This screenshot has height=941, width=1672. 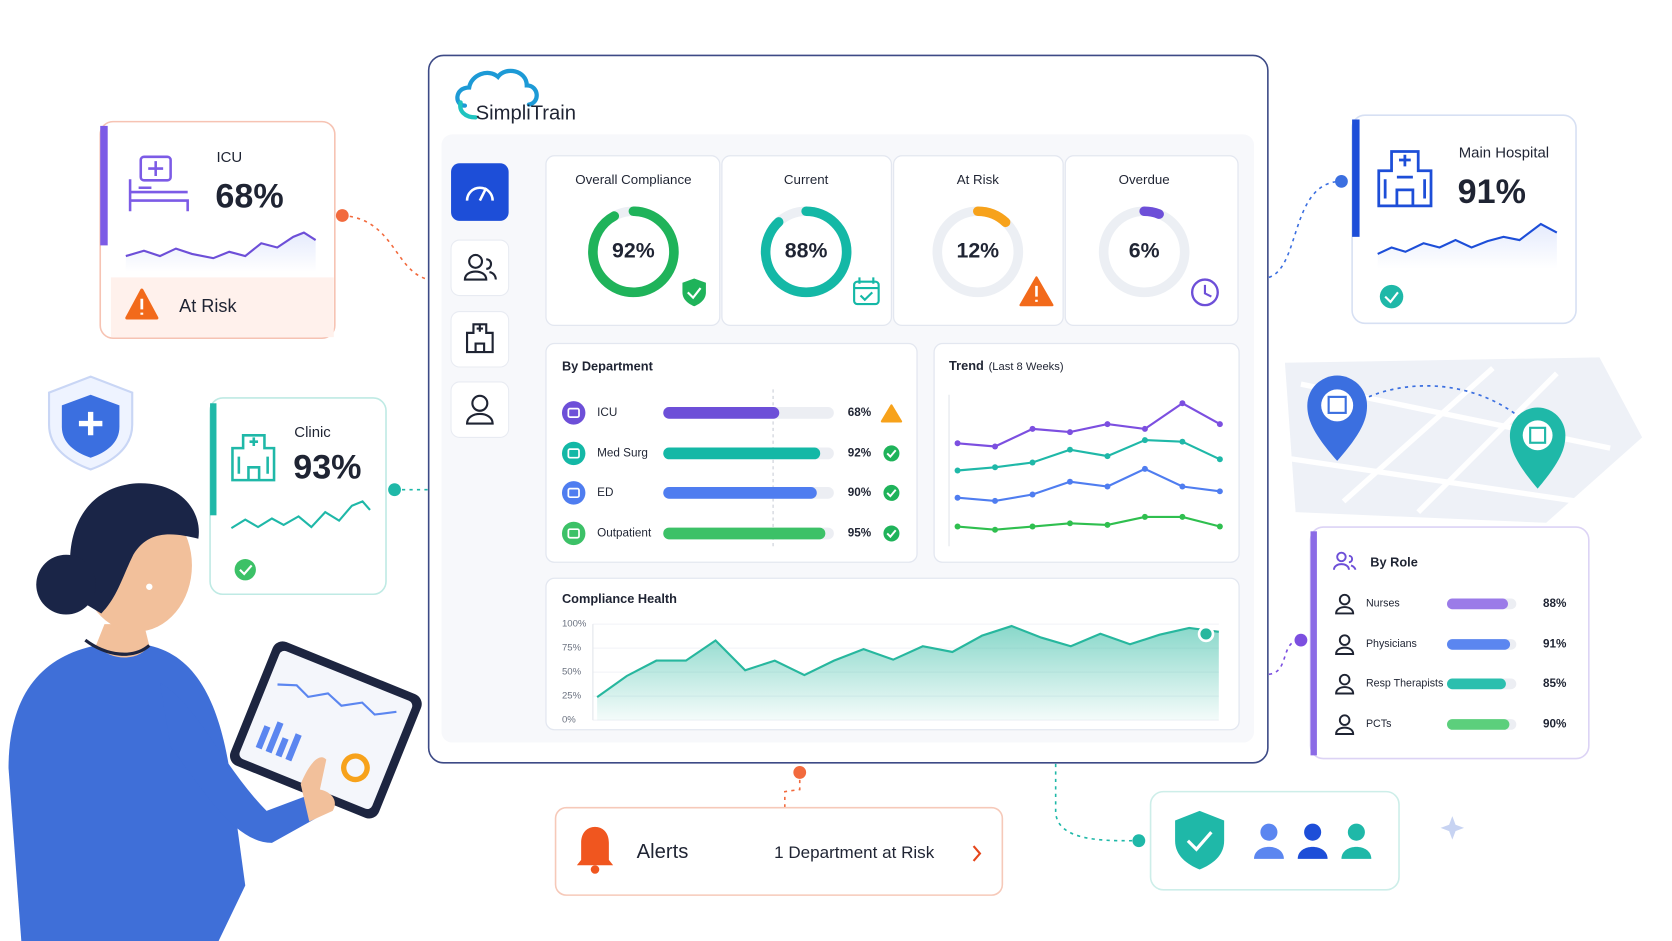 I want to click on logo-cloud, so click(x=497, y=88).